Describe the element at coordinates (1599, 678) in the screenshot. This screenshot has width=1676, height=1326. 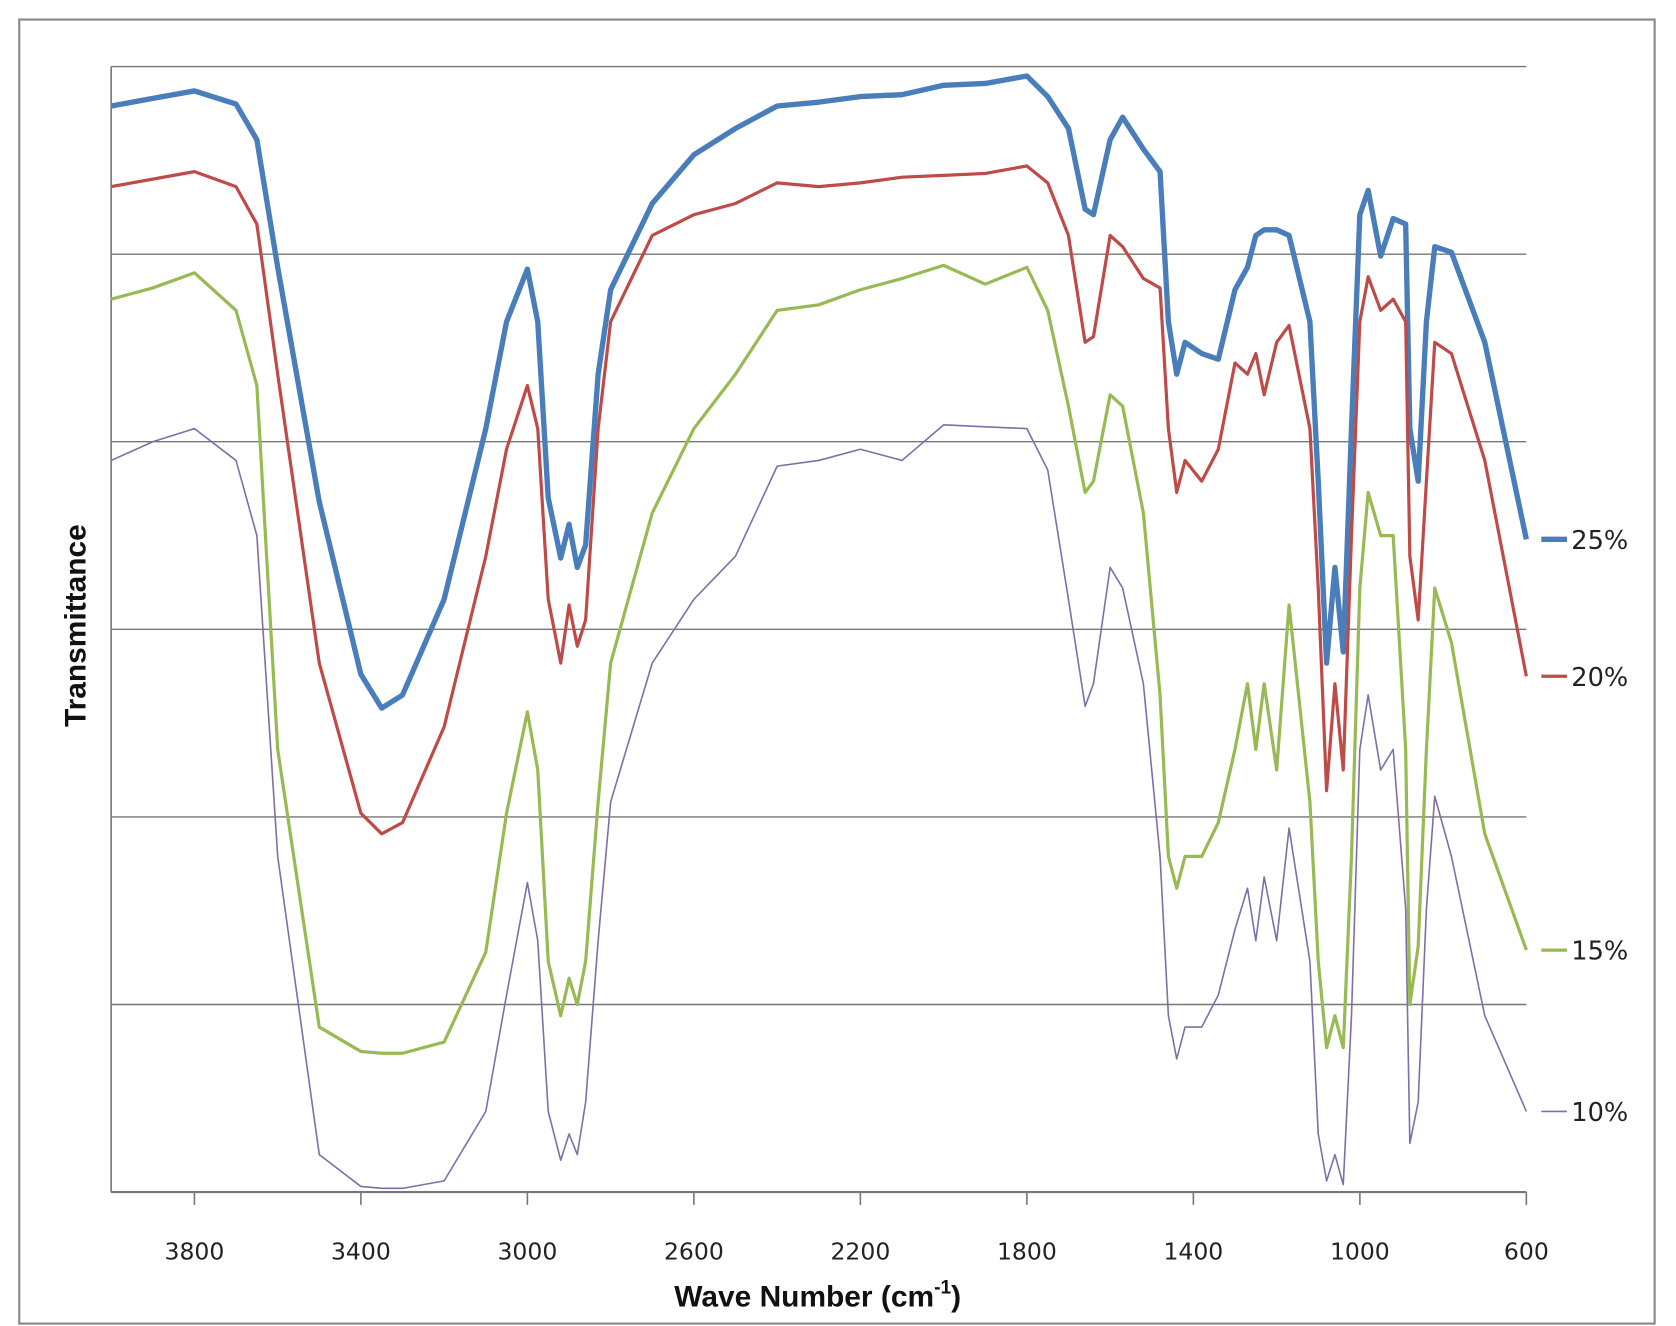
I see `legend-label: 20%` at that location.